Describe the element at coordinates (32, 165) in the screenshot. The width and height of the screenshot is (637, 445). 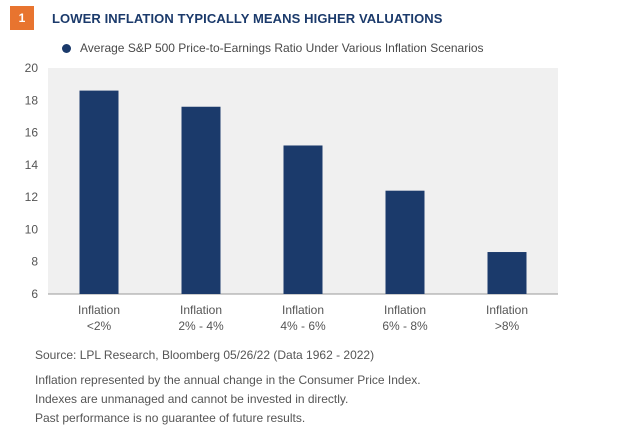
I see `y-tick-label: 14` at that location.